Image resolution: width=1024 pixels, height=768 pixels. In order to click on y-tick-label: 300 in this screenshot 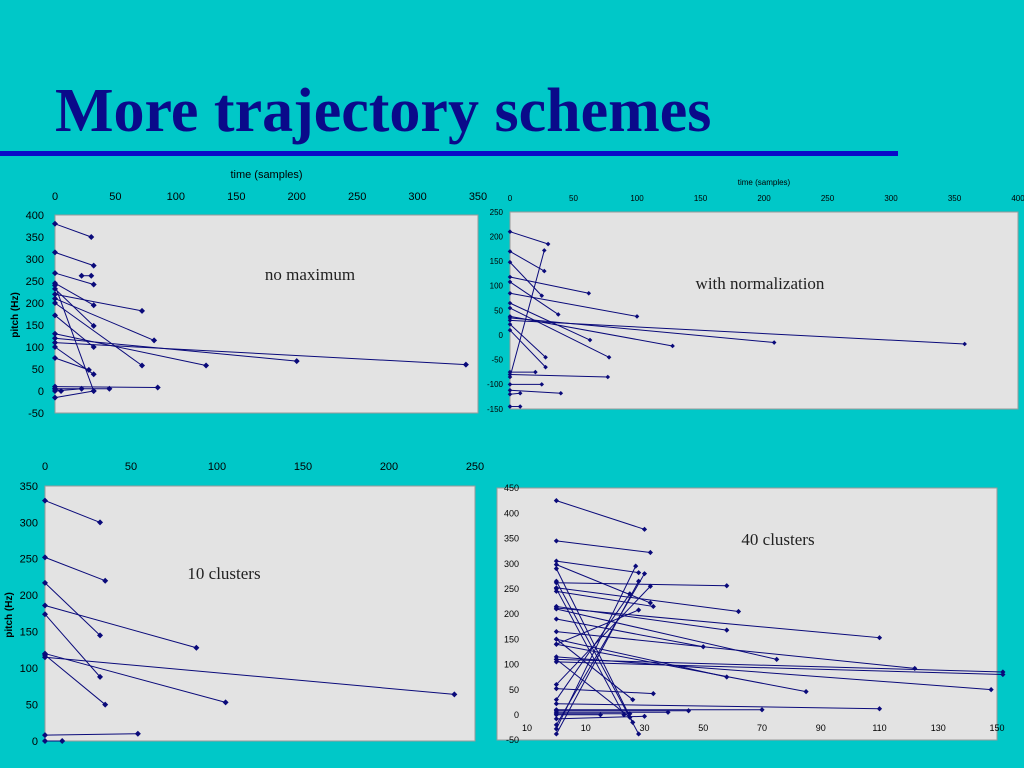, I will do `click(29, 523)`.